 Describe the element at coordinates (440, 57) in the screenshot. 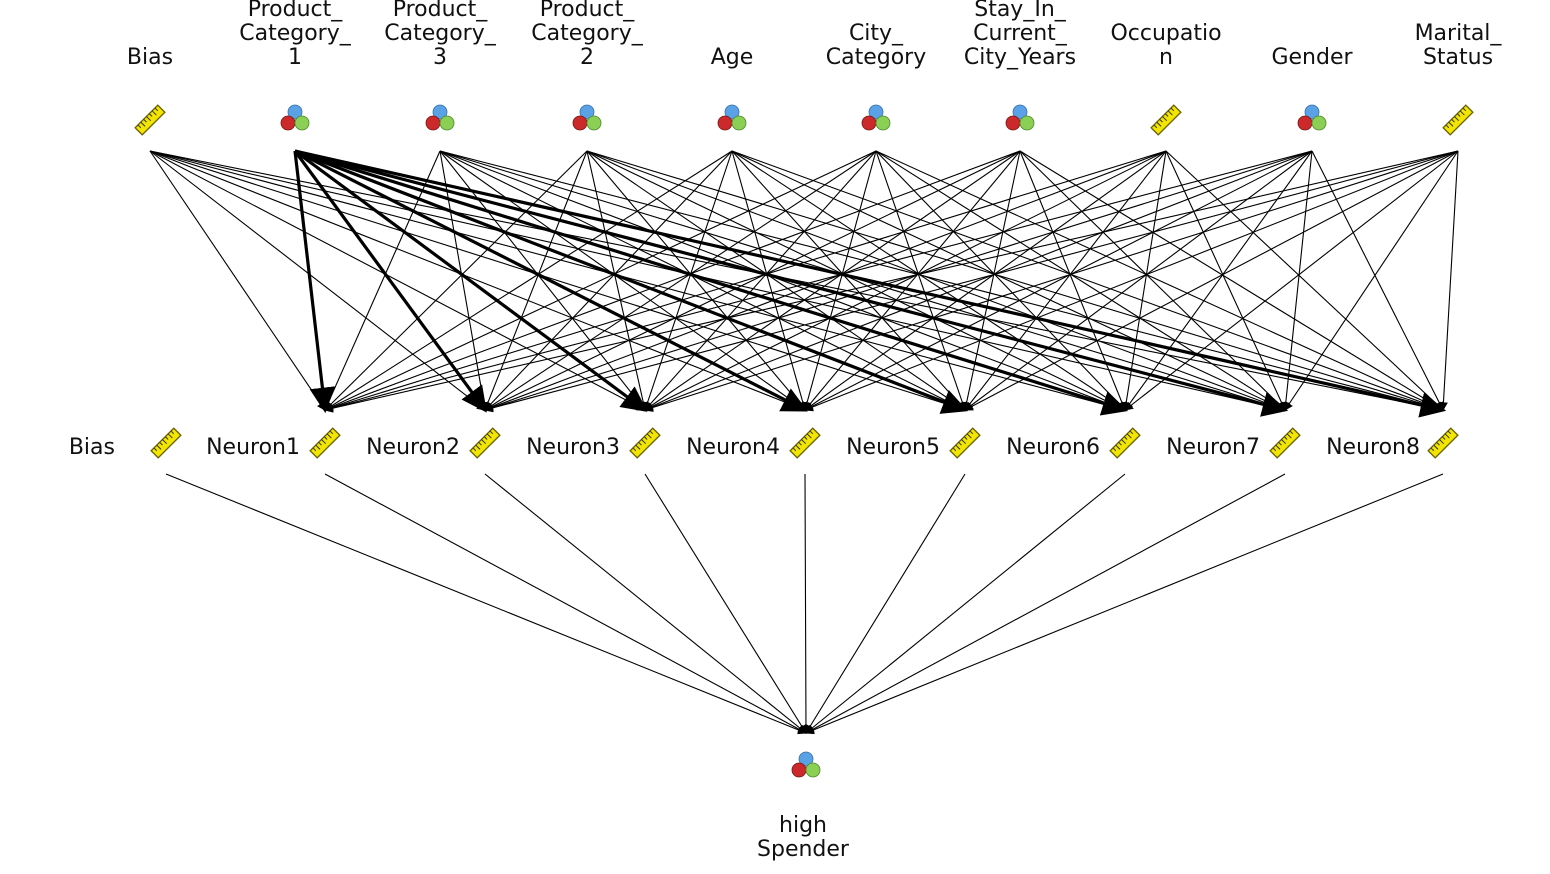

I see `input-node-label-line: 3` at that location.